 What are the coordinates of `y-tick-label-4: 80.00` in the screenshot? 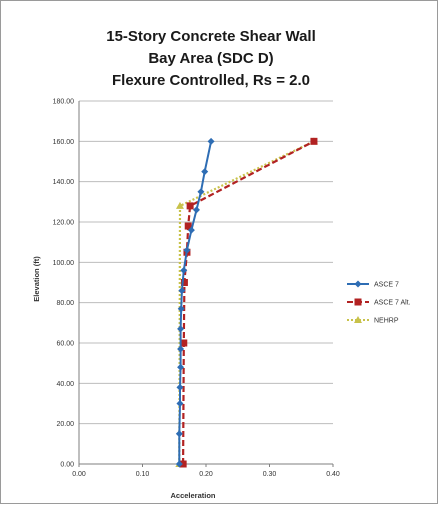 It's located at (65, 303).